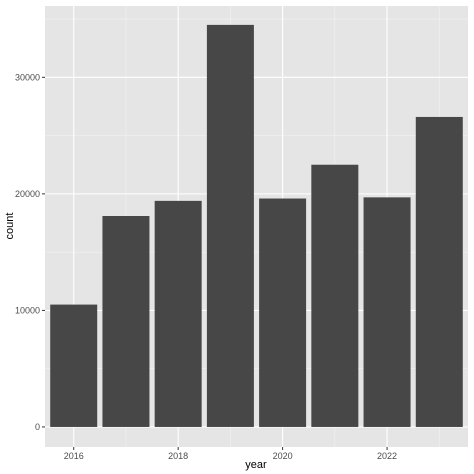  Describe the element at coordinates (283, 456) in the screenshot. I see `x-tick-label: 2020` at that location.